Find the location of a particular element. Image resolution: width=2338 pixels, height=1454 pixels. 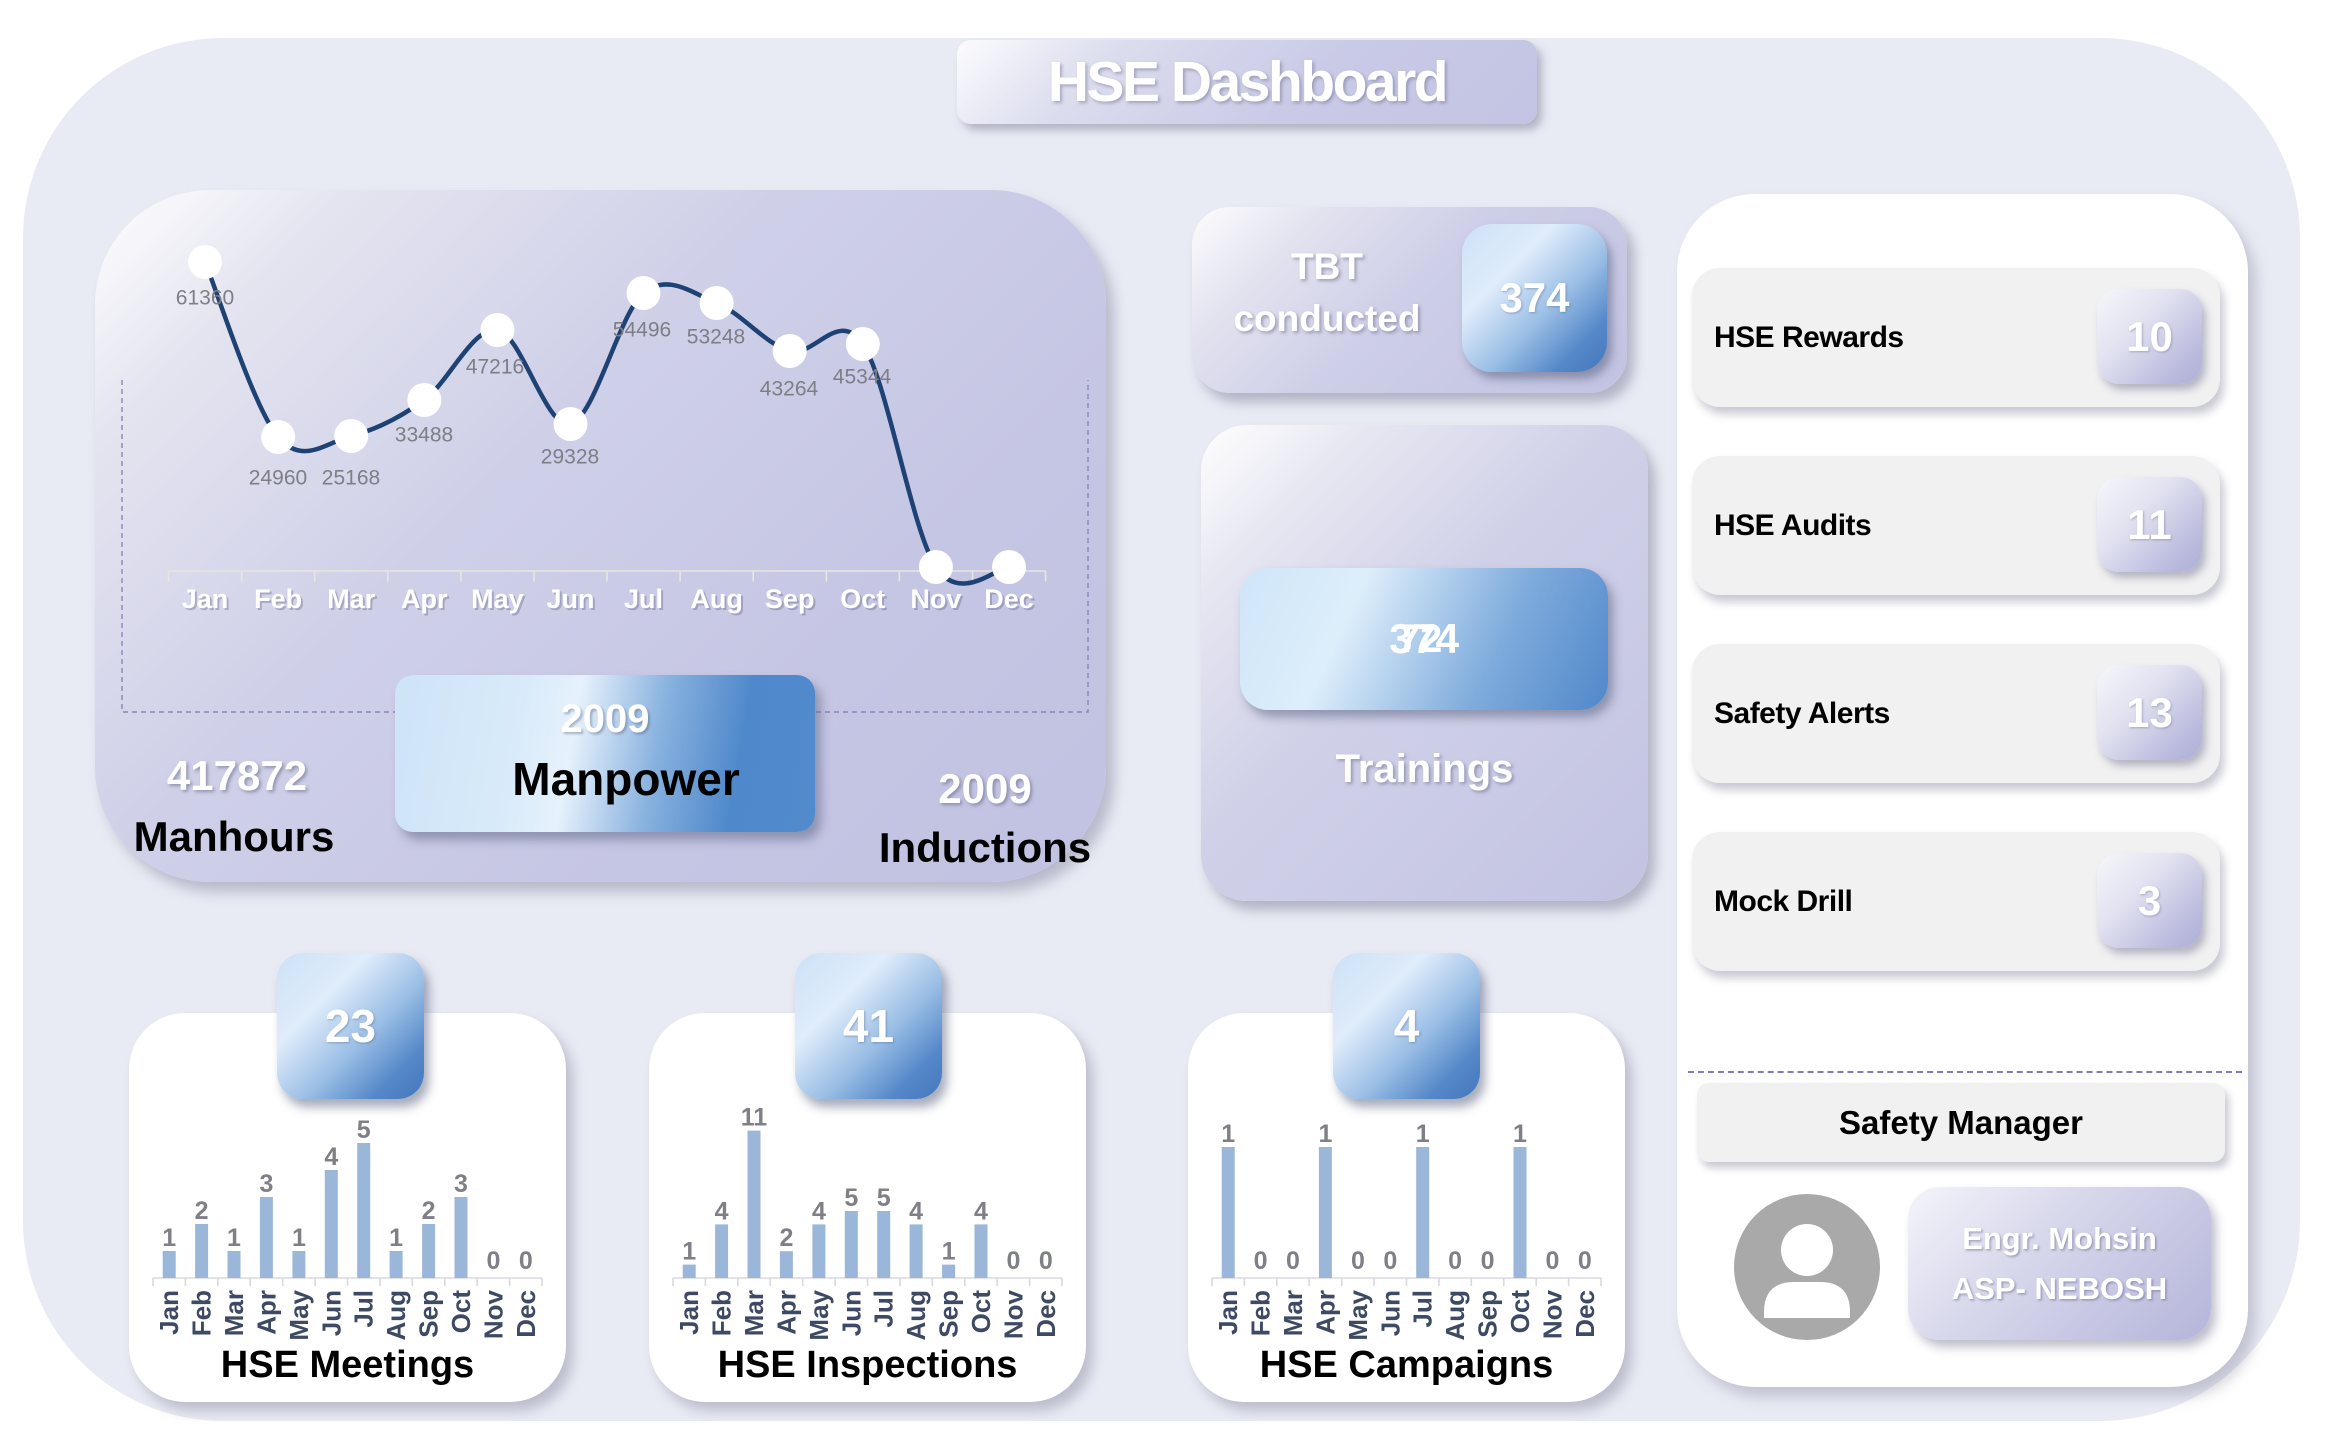

svg-text: 53248 is located at coordinates (716, 337).